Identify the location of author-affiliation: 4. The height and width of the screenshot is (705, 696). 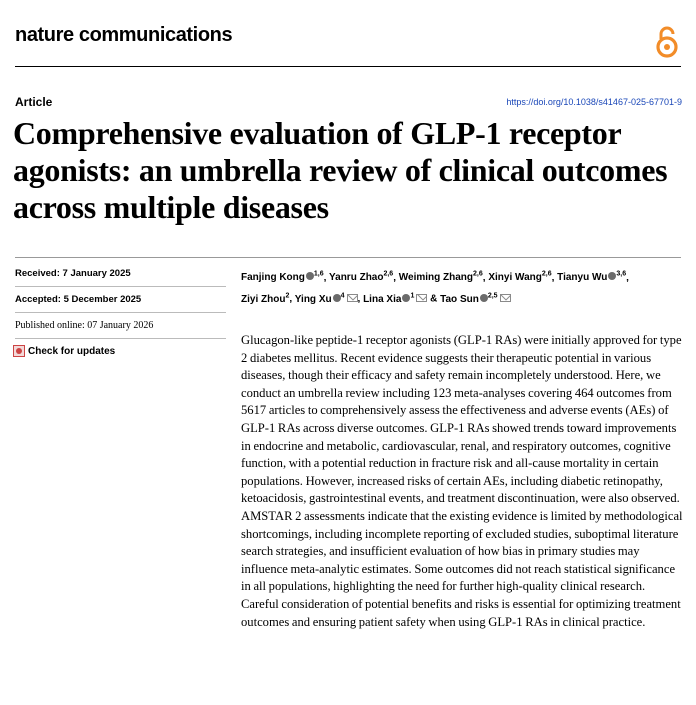
(342, 296).